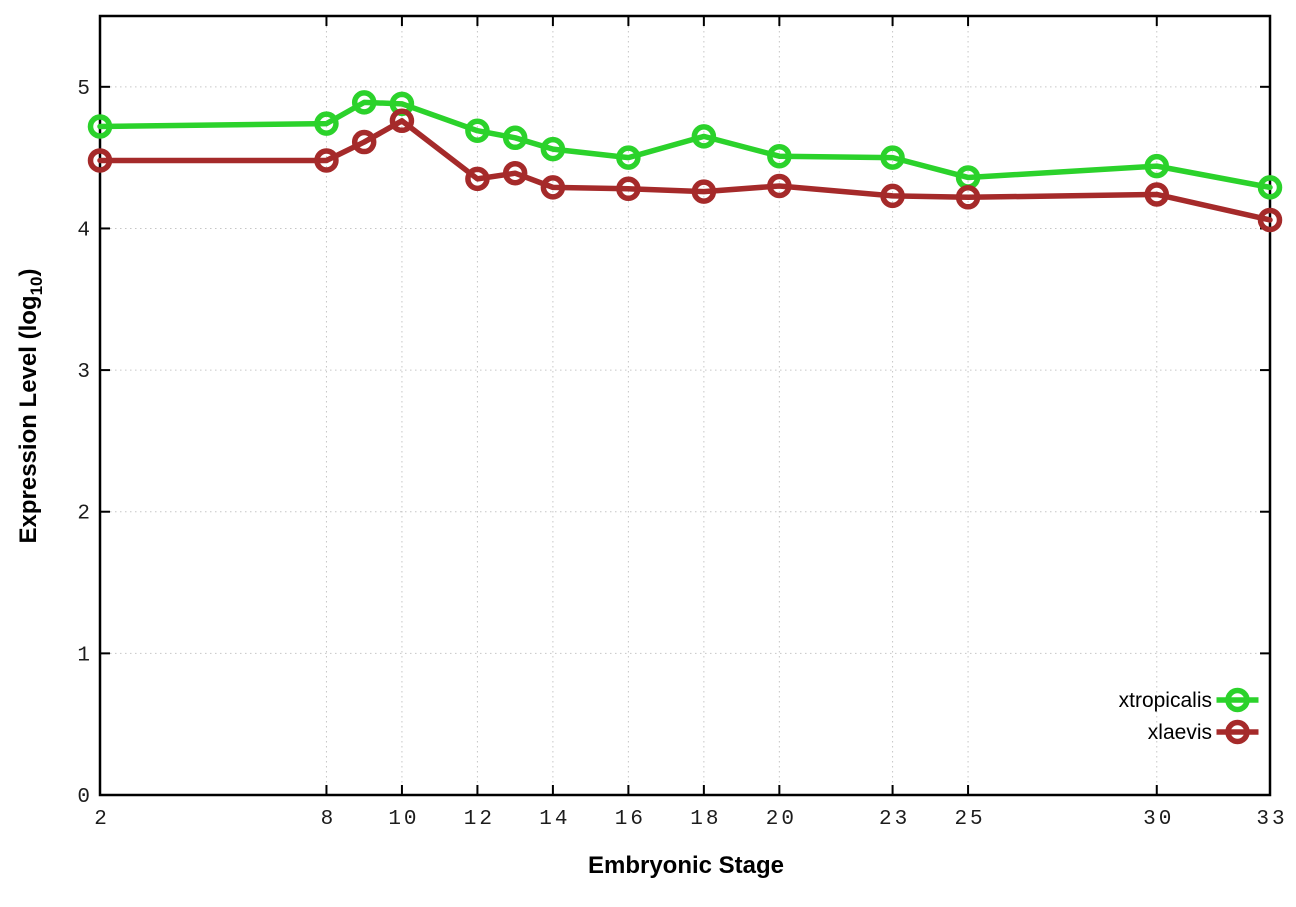 The height and width of the screenshot is (907, 1296). I want to click on y-axis-title-close: ), so click(28, 272).